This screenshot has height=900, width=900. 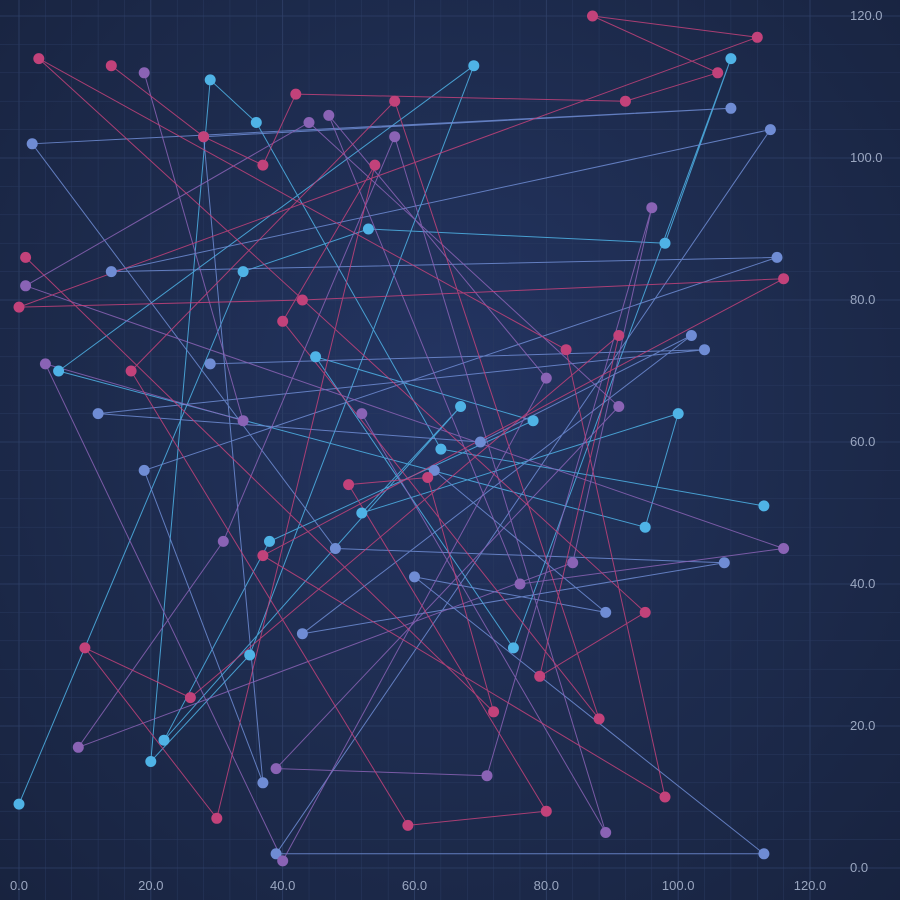 What do you see at coordinates (19, 885) in the screenshot?
I see `x-tick-label: 0.0` at bounding box center [19, 885].